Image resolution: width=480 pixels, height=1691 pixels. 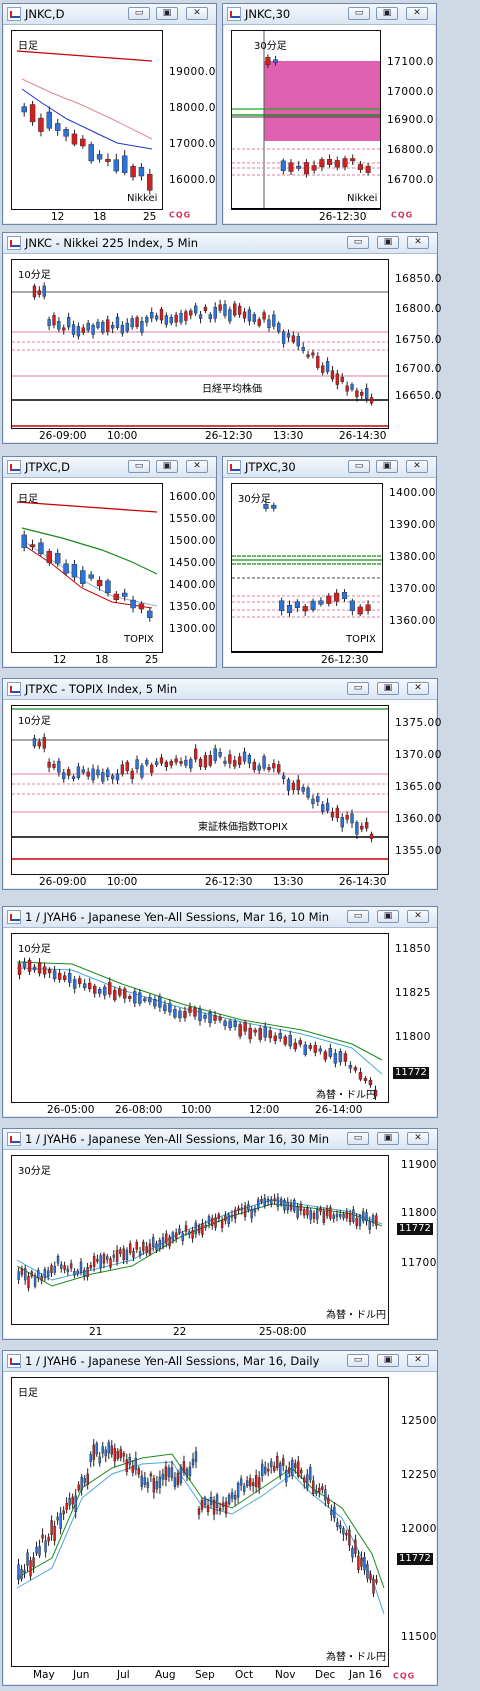 What do you see at coordinates (412, 525) in the screenshot?
I see `y-tick: 1390.00` at bounding box center [412, 525].